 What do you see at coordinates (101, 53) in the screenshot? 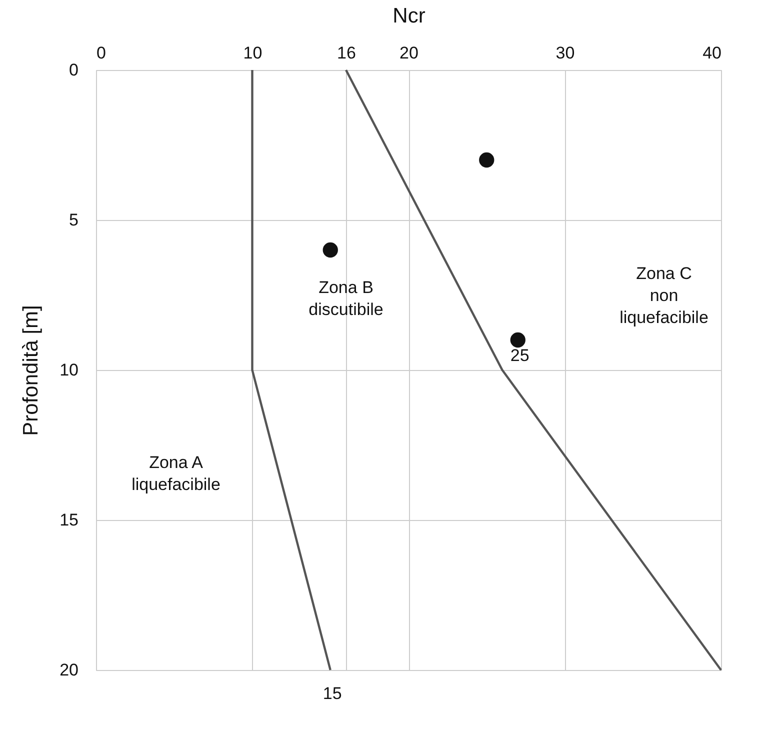
I see `x-tick-label: 0` at bounding box center [101, 53].